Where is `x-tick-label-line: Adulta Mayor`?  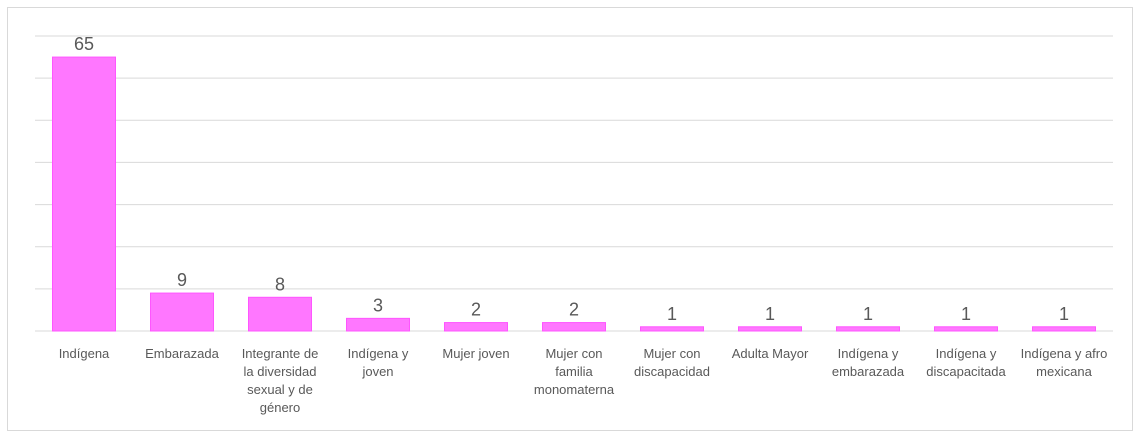 x-tick-label-line: Adulta Mayor is located at coordinates (770, 353).